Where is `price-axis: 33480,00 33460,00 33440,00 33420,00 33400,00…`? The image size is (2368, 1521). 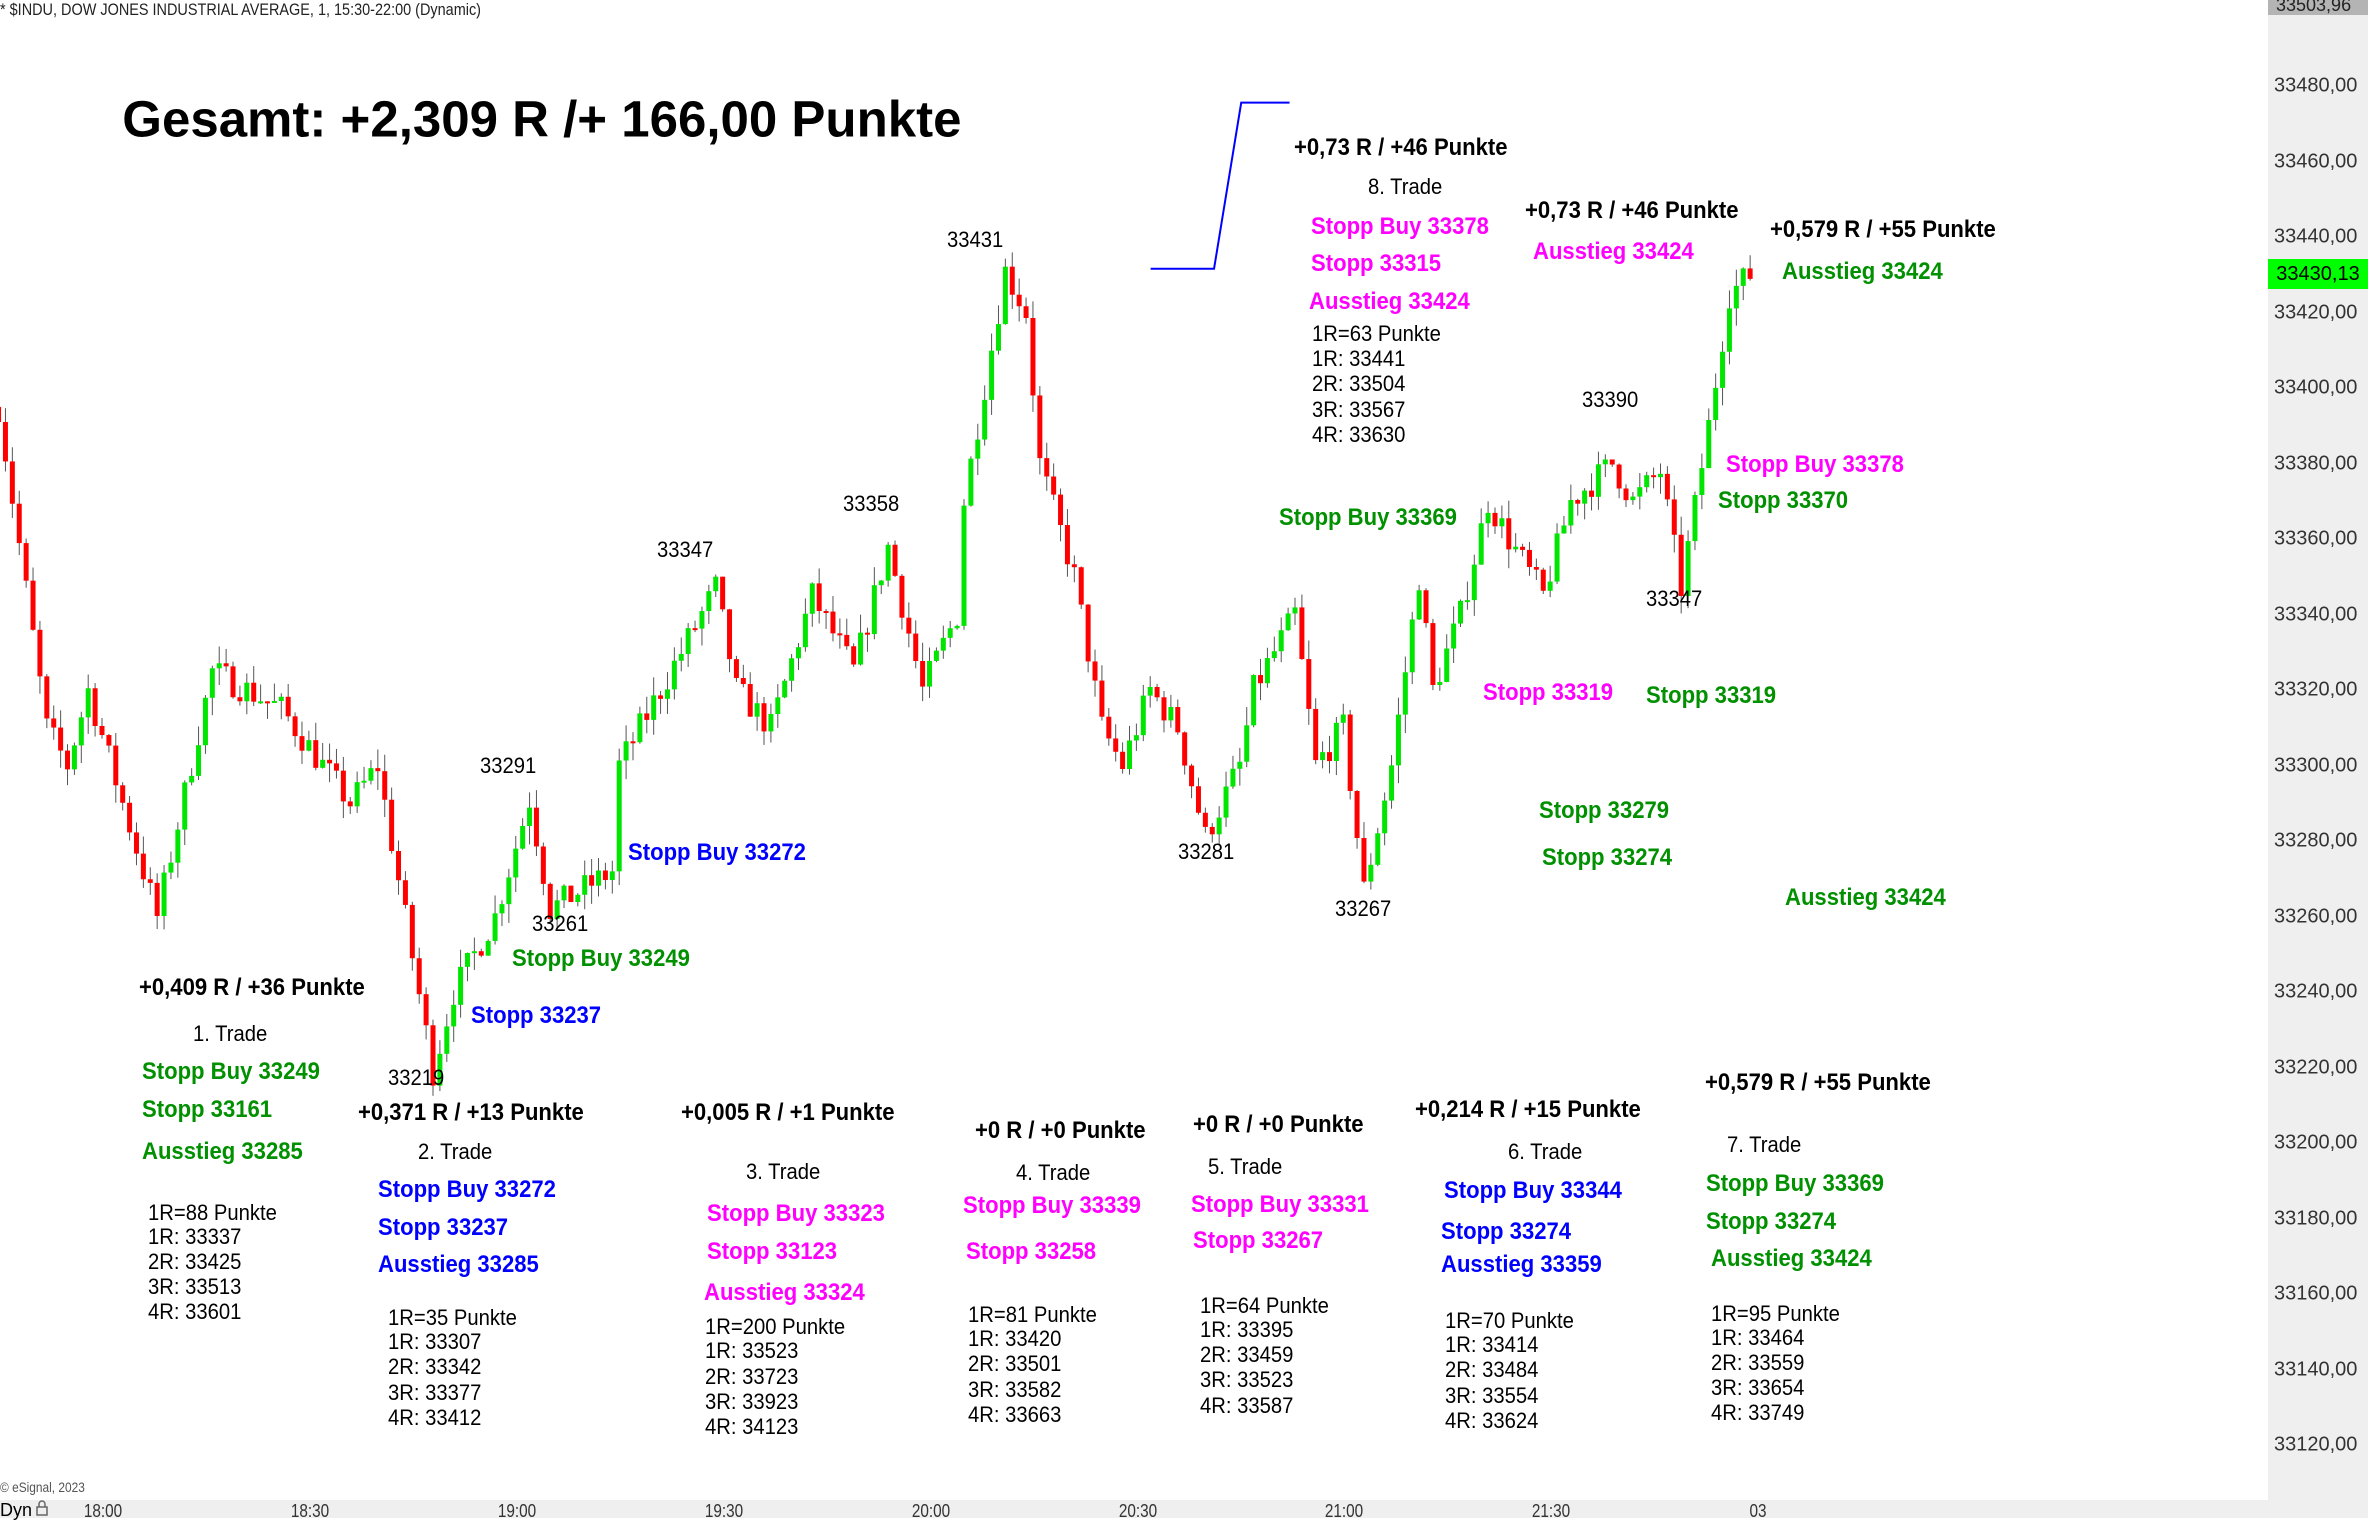
price-axis: 33480,00 33460,00 33440,00 33420,00 33400,00… is located at coordinates (2318, 750).